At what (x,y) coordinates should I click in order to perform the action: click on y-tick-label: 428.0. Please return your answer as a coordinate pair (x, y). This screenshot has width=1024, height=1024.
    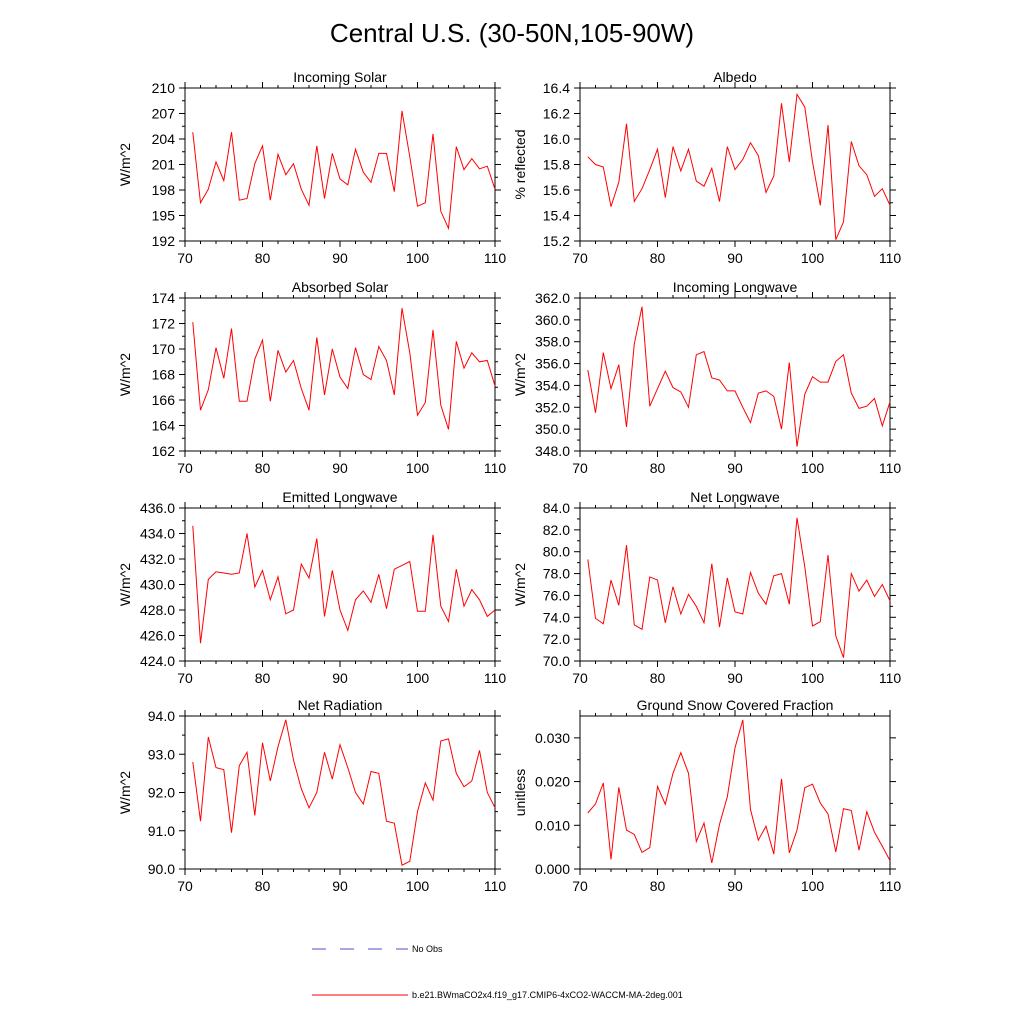
    Looking at the image, I should click on (157, 610).